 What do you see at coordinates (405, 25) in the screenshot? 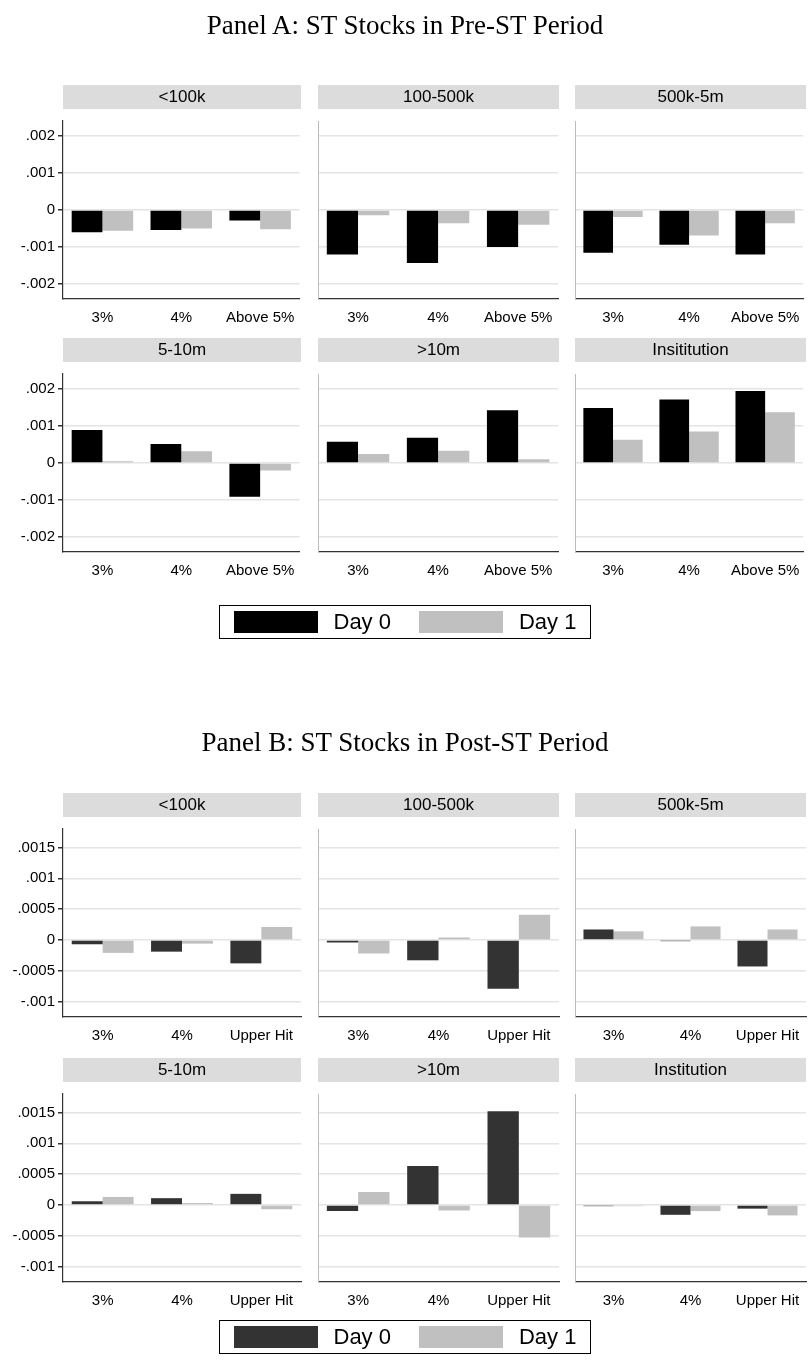
I see `text: Panel A: ST Stocks in Pre-ST Period` at bounding box center [405, 25].